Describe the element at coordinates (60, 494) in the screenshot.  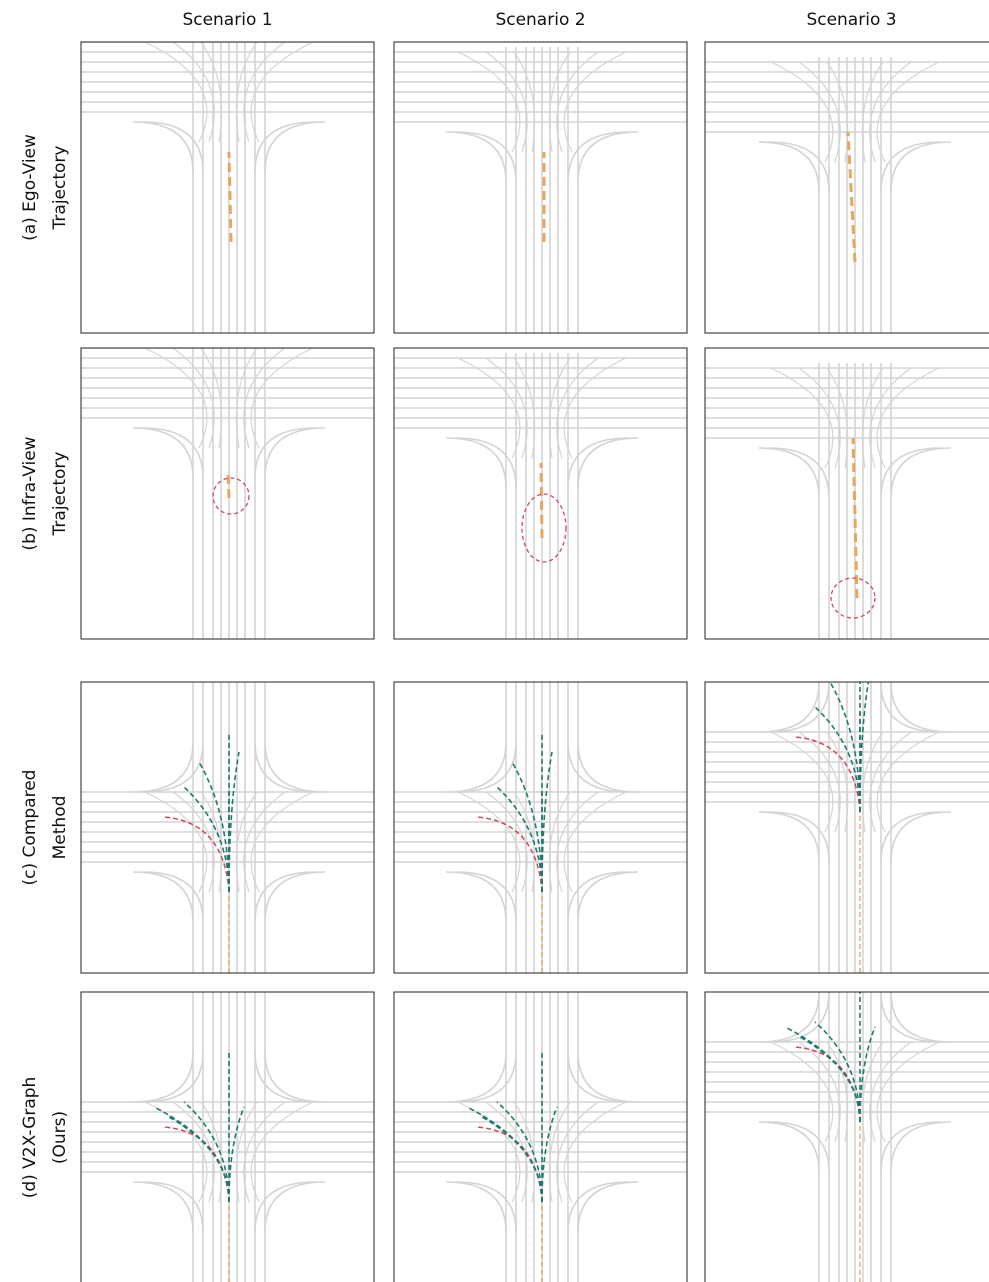
I see `row-label: Trajectory` at that location.